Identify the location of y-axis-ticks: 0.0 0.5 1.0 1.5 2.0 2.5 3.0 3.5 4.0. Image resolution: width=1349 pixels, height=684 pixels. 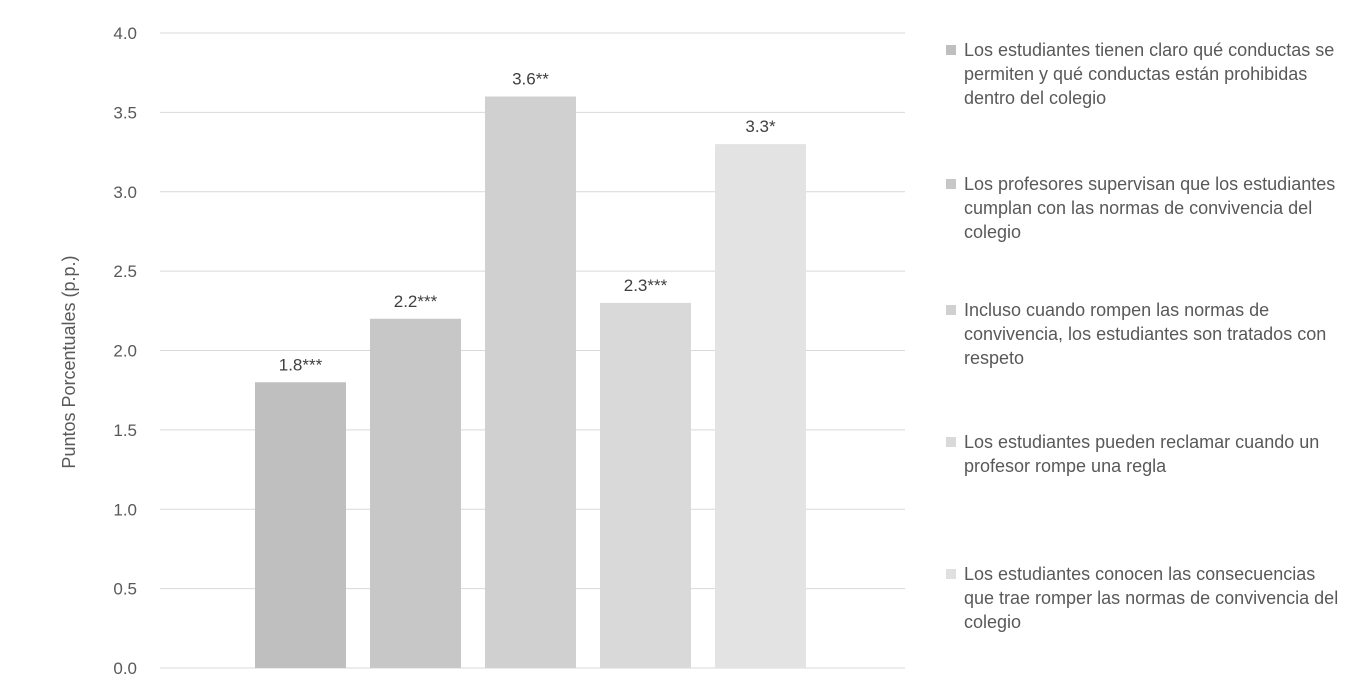
(125, 351).